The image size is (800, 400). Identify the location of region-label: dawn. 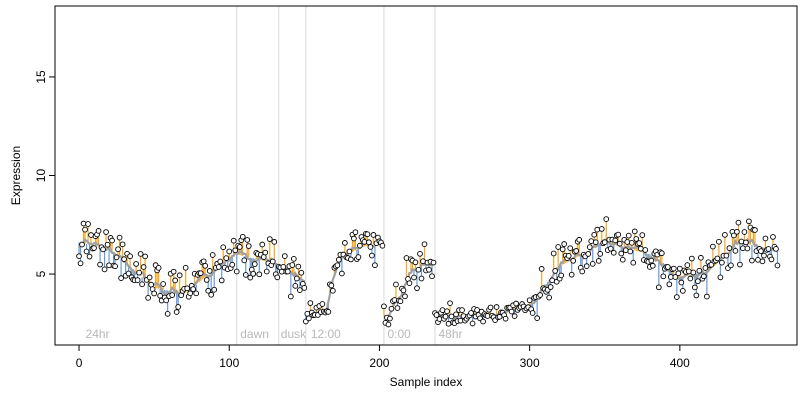
(254, 334).